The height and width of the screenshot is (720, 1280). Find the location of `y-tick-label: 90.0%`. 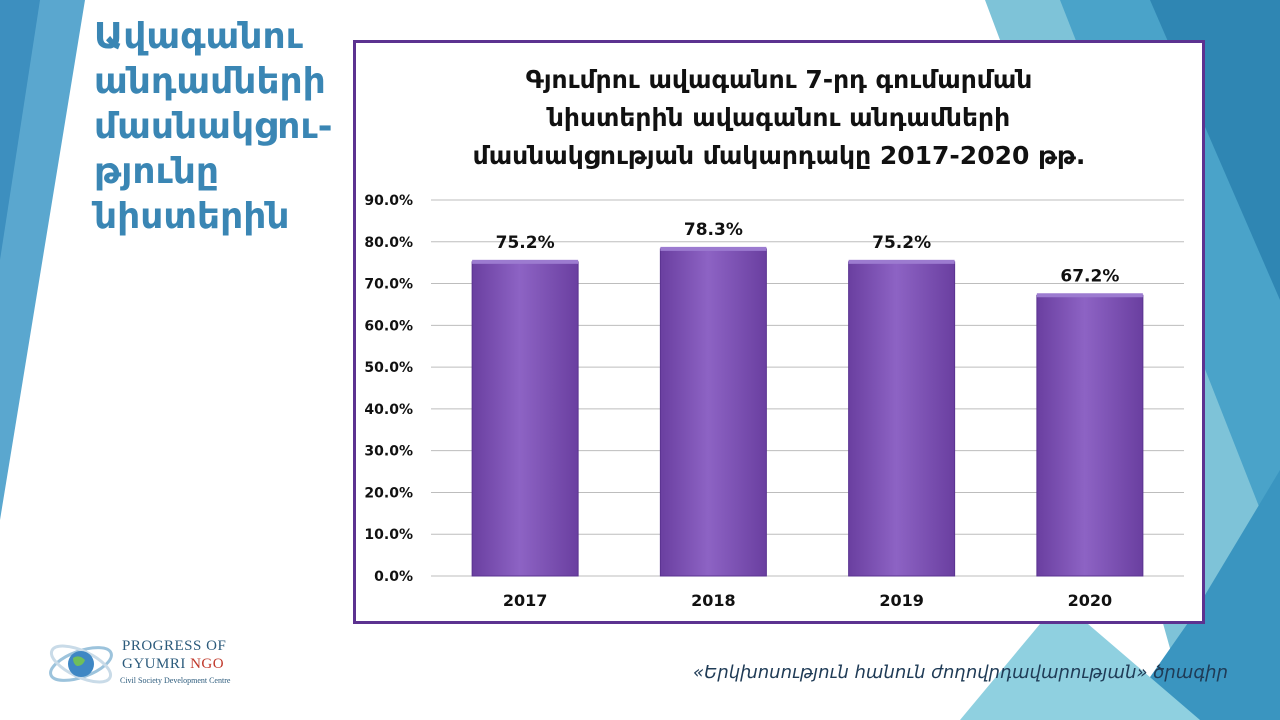

y-tick-label: 90.0% is located at coordinates (388, 201).